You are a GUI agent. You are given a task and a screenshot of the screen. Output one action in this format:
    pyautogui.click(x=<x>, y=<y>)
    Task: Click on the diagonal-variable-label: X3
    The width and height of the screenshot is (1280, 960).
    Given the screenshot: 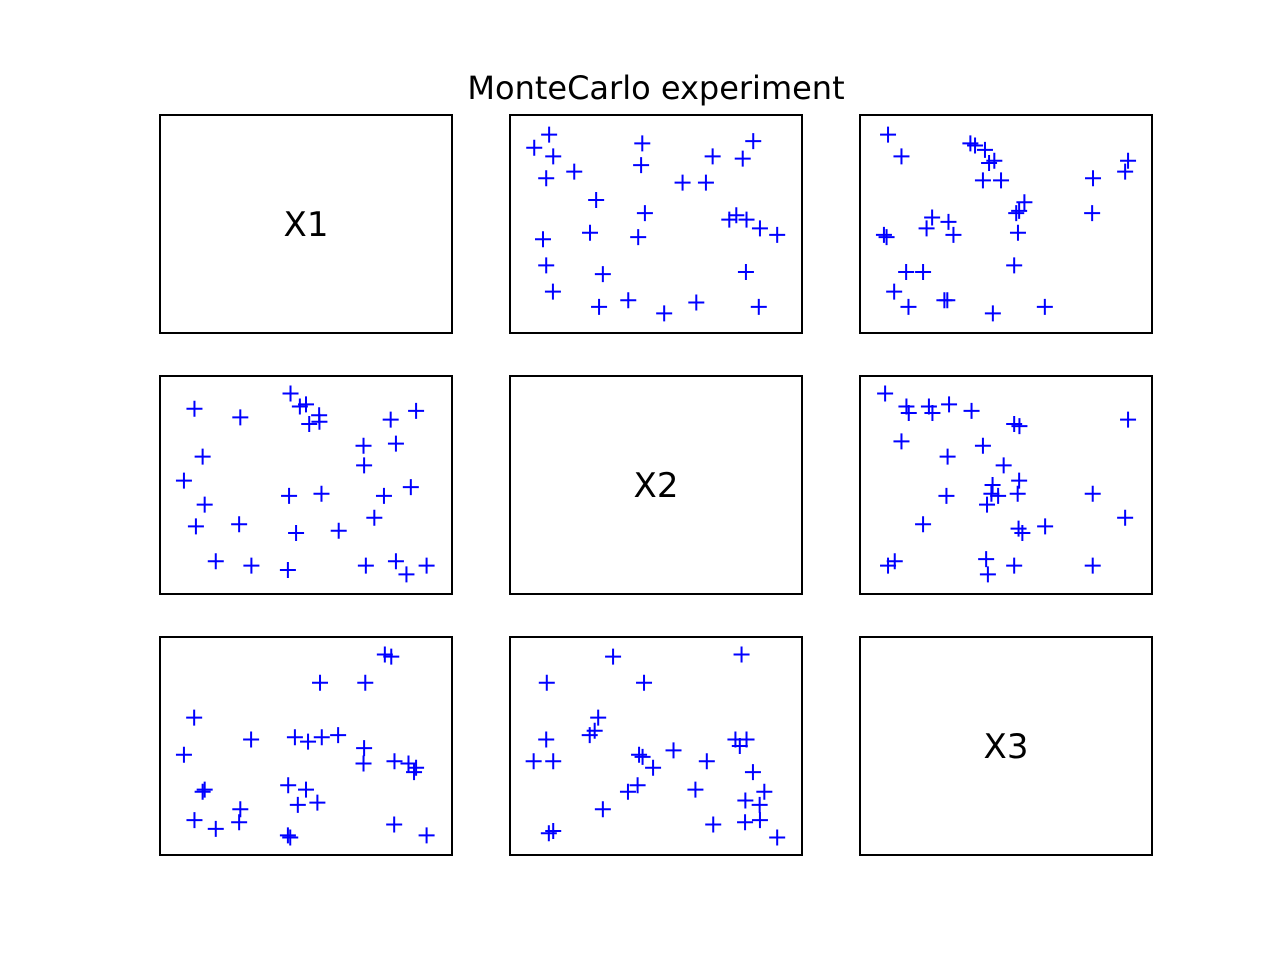 What is the action you would take?
    pyautogui.click(x=1006, y=747)
    